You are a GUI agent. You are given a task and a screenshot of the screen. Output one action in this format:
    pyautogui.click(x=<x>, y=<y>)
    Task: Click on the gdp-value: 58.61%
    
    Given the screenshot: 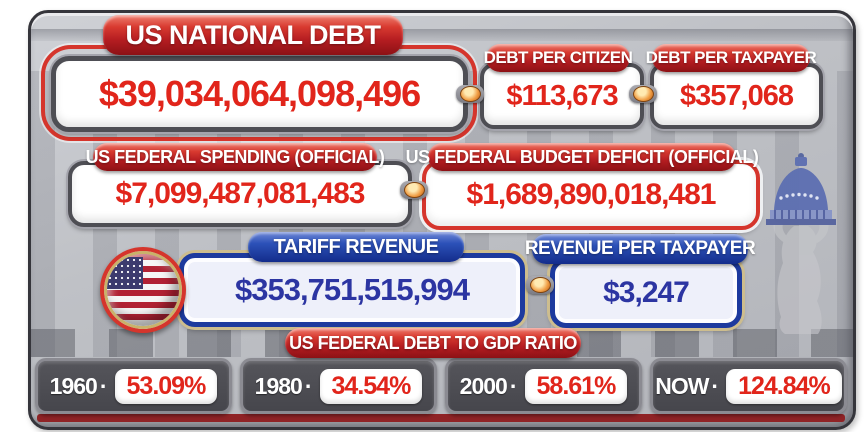 What is the action you would take?
    pyautogui.click(x=576, y=385)
    